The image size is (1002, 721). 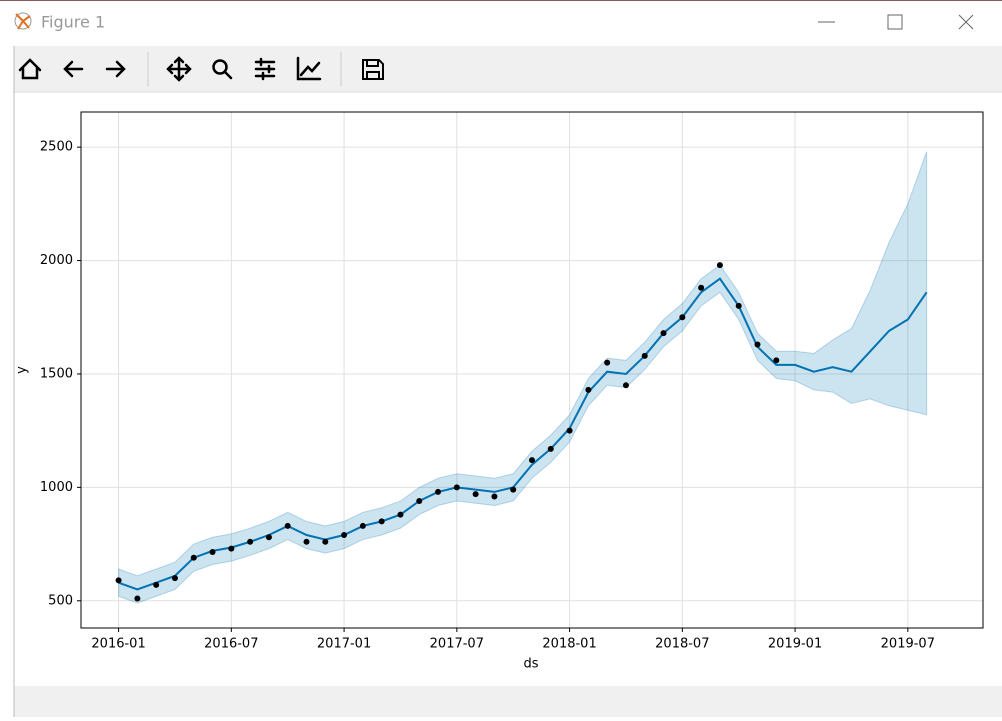 I want to click on back-button, so click(x=73, y=69).